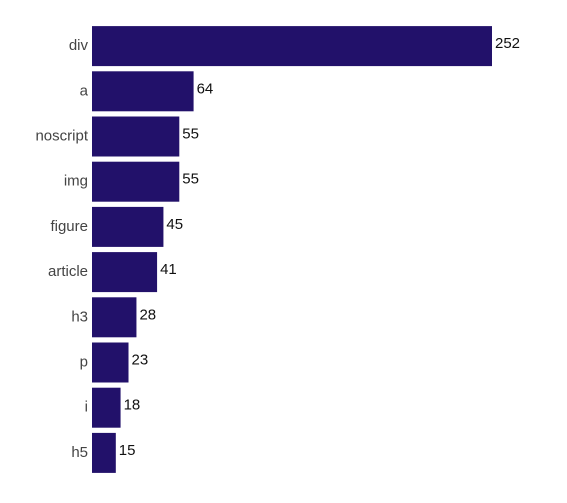 The image size is (567, 503). What do you see at coordinates (174, 224) in the screenshot?
I see `value-label: 45` at bounding box center [174, 224].